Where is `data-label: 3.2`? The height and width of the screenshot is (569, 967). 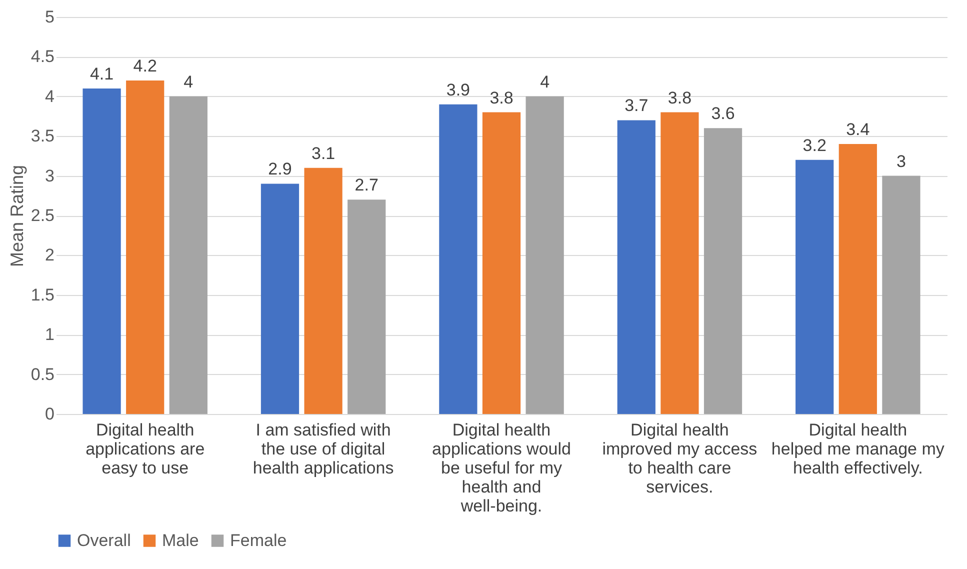 data-label: 3.2 is located at coordinates (814, 145).